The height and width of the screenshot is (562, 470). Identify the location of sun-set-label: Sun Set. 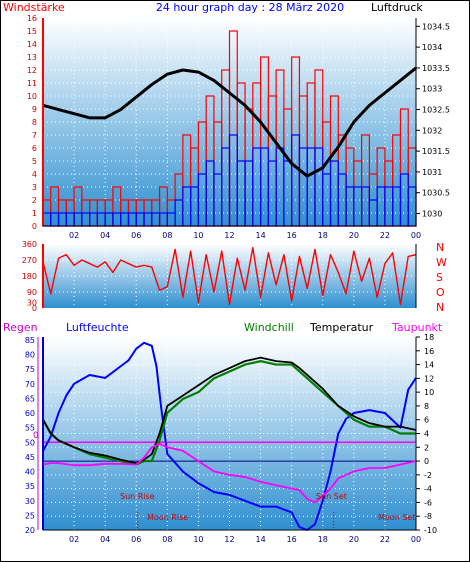
(331, 496).